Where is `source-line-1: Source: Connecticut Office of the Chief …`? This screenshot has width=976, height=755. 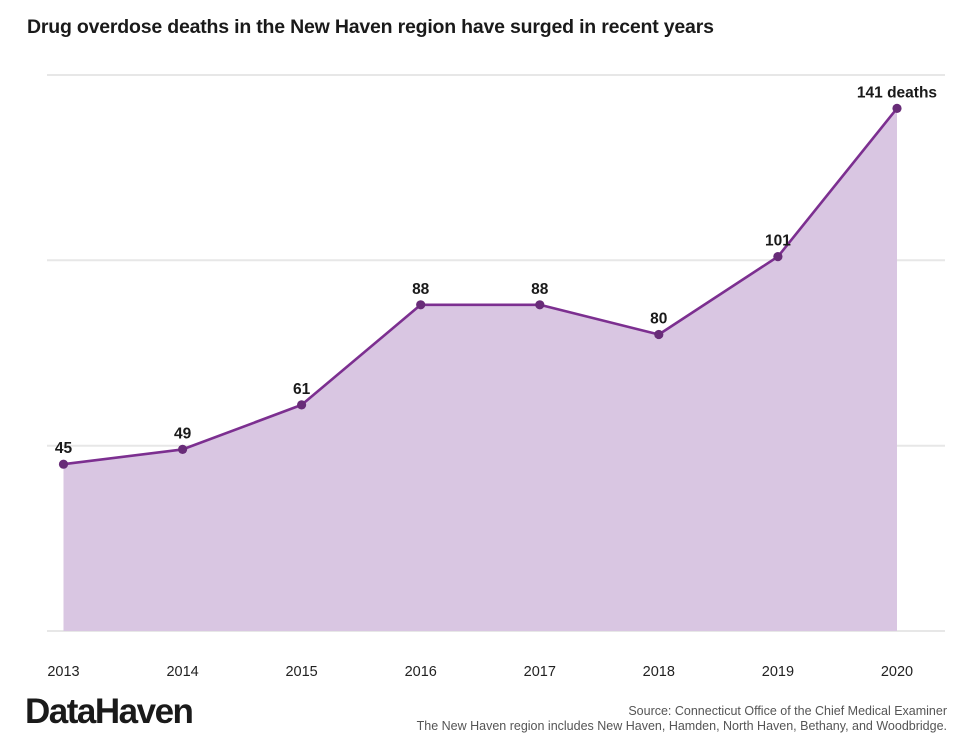
source-line-1: Source: Connecticut Office of the Chief … is located at coordinates (787, 711).